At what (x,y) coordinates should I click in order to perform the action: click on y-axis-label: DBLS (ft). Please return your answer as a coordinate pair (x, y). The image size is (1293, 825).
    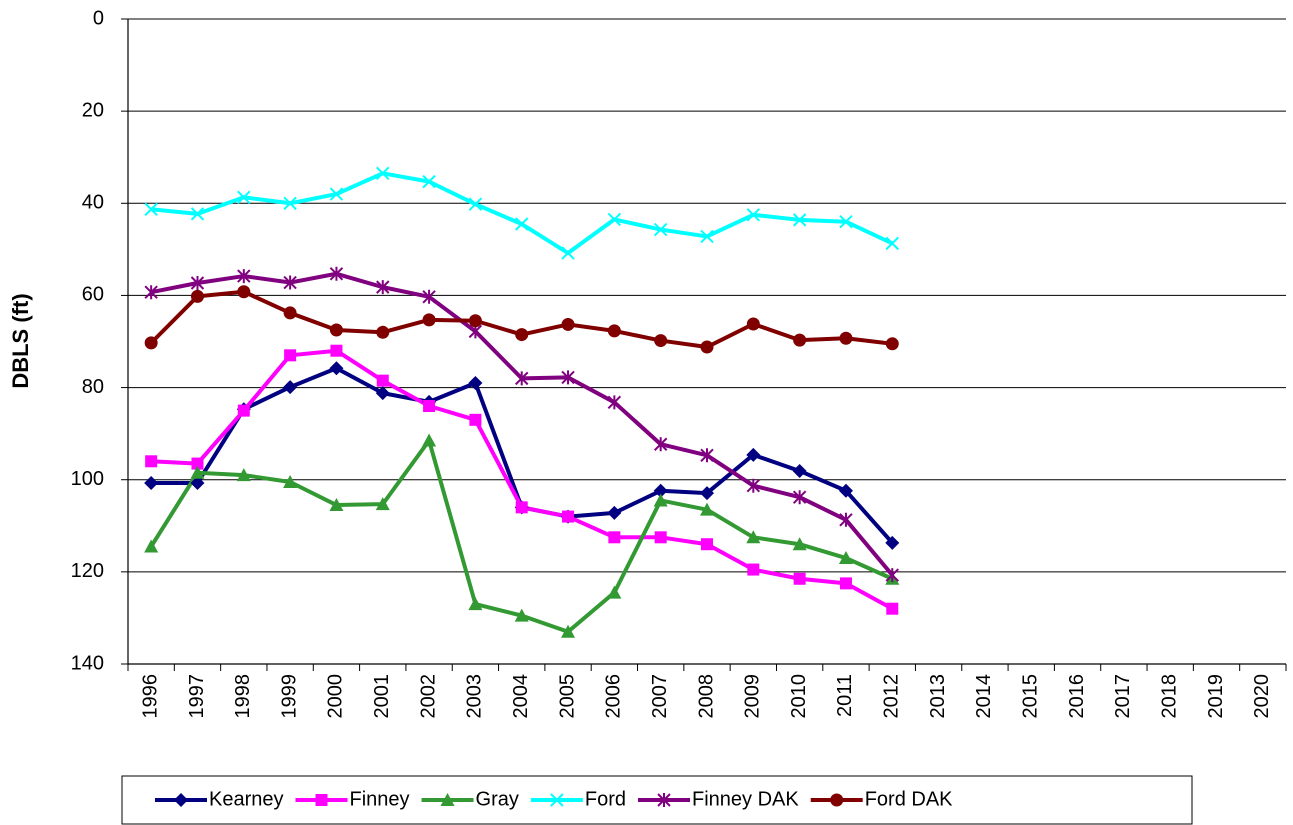
    Looking at the image, I should click on (20, 340).